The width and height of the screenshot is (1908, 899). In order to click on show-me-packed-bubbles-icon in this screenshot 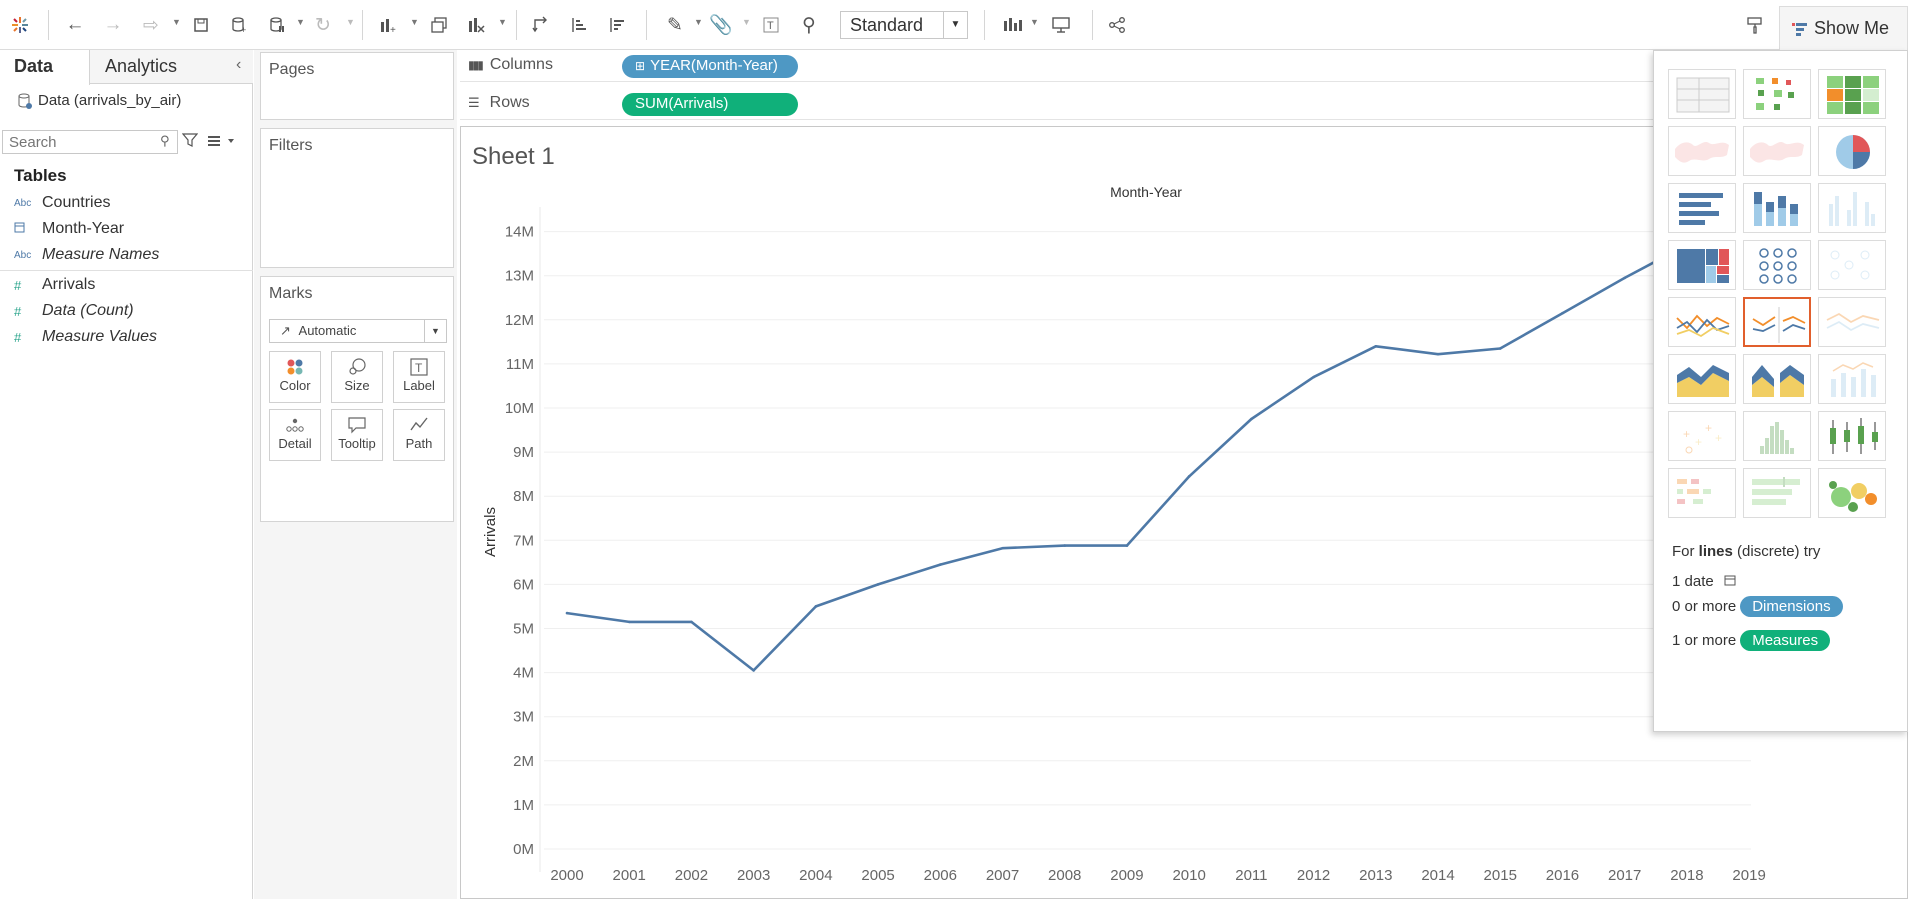, I will do `click(1852, 493)`.